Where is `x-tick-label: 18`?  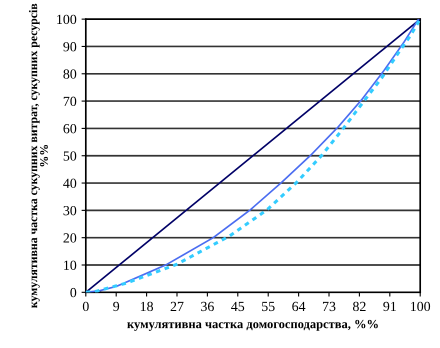 x-tick-label: 18 is located at coordinates (147, 307).